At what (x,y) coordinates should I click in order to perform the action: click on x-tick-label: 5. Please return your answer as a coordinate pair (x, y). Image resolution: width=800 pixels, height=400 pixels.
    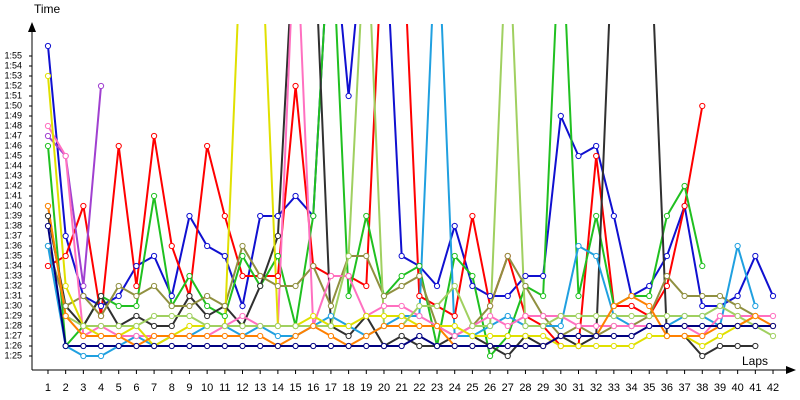
    Looking at the image, I should click on (119, 388).